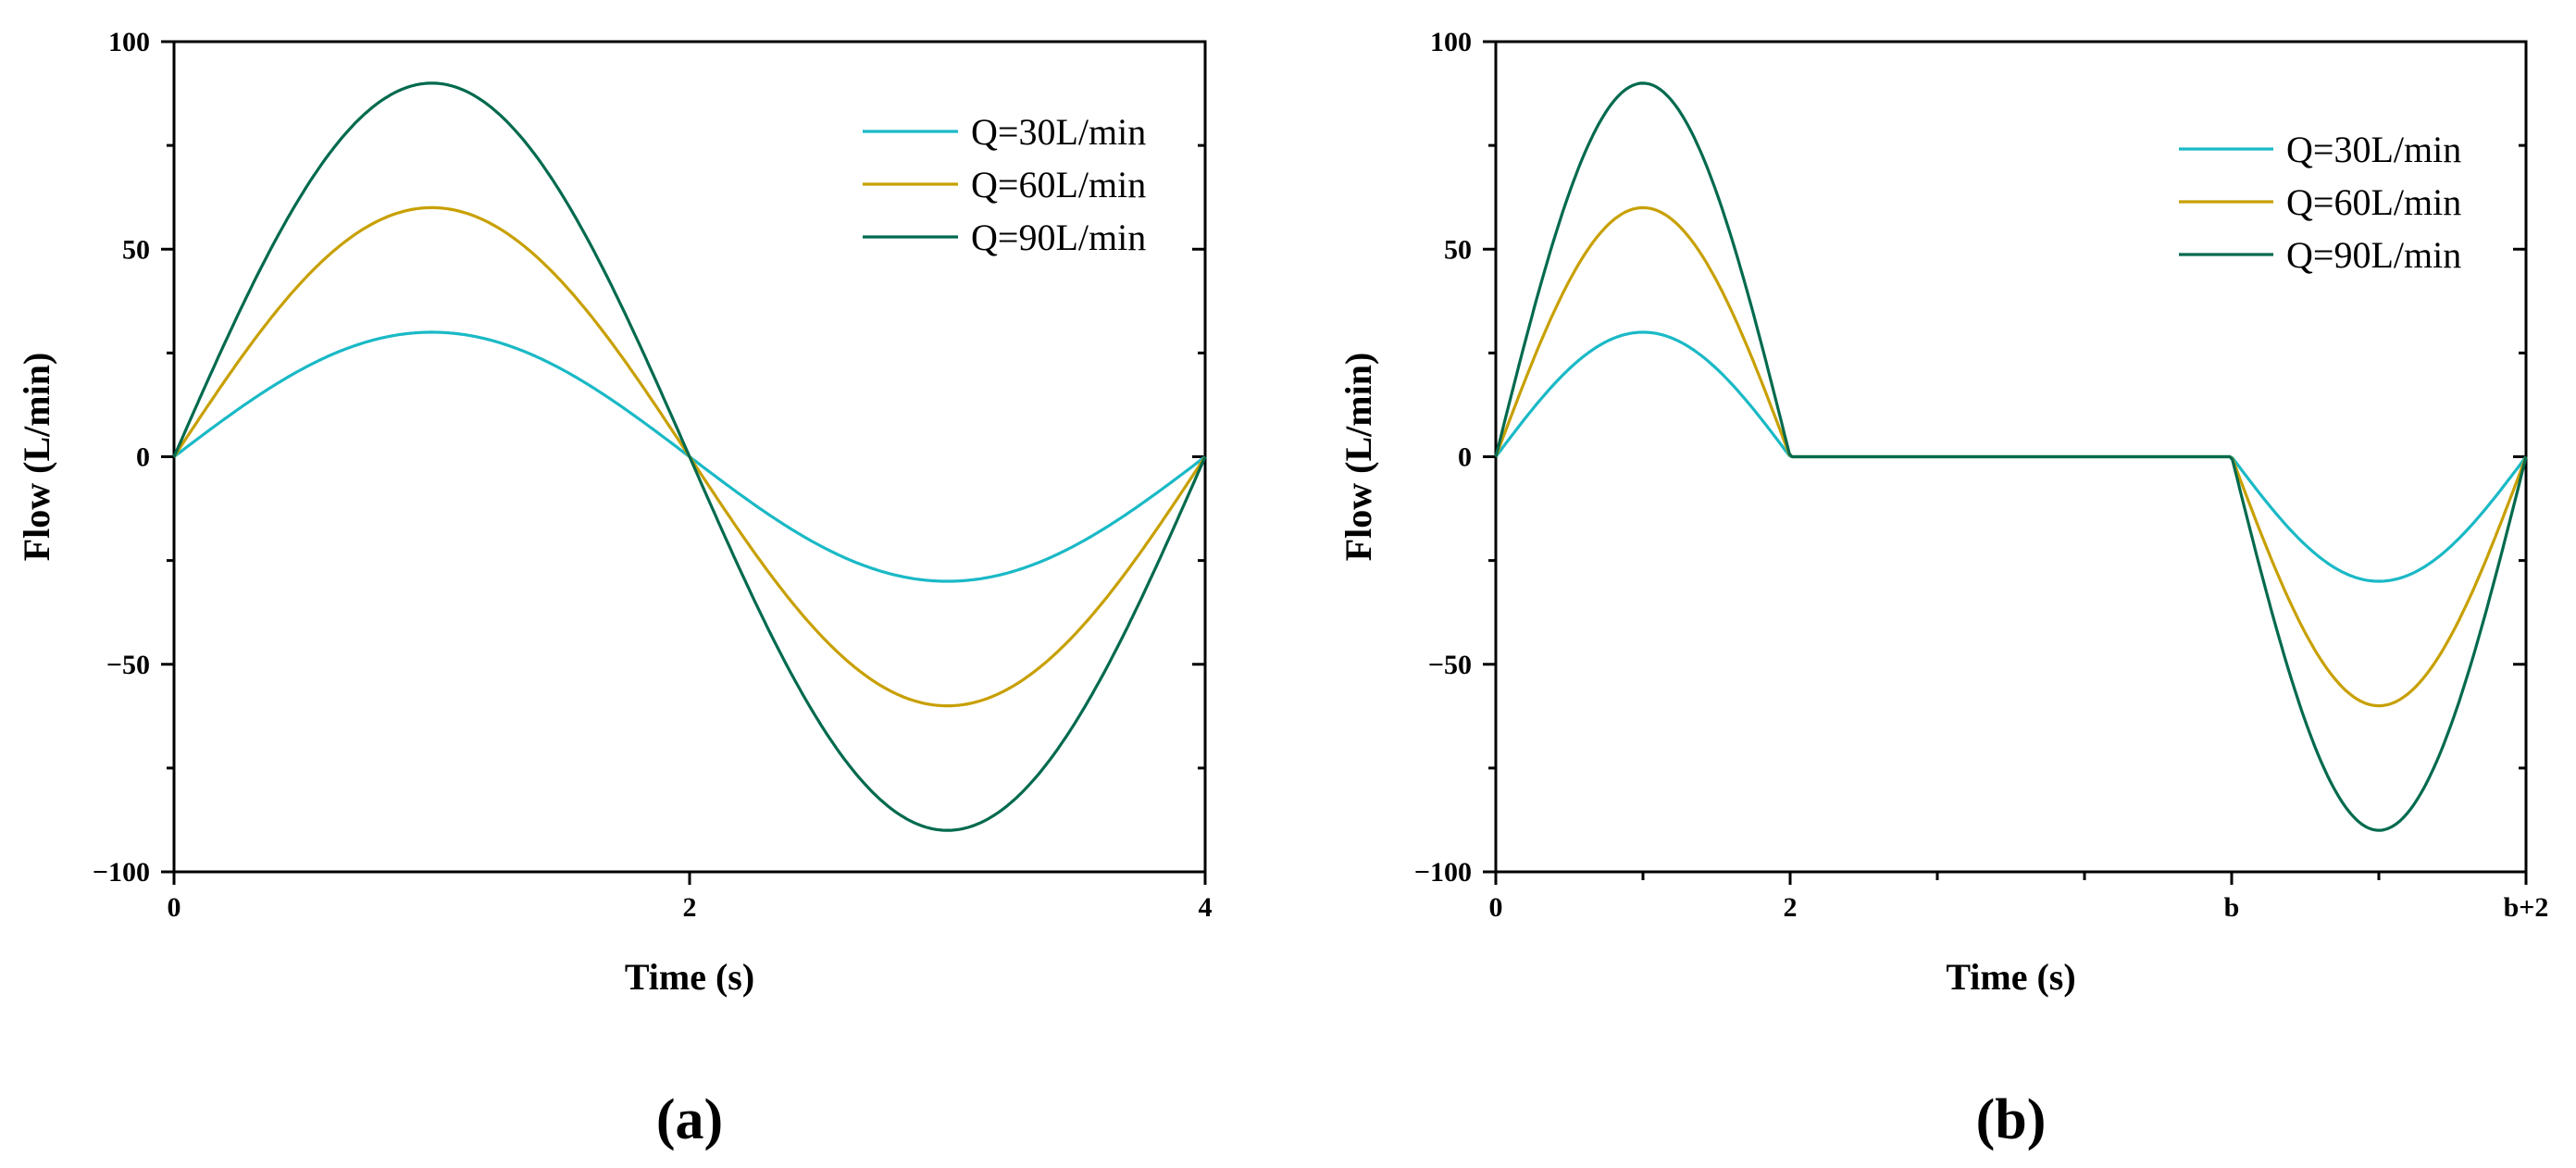 This screenshot has height=1168, width=2576. Describe the element at coordinates (1450, 665) in the screenshot. I see `panel-b-ytick-label: −50` at that location.